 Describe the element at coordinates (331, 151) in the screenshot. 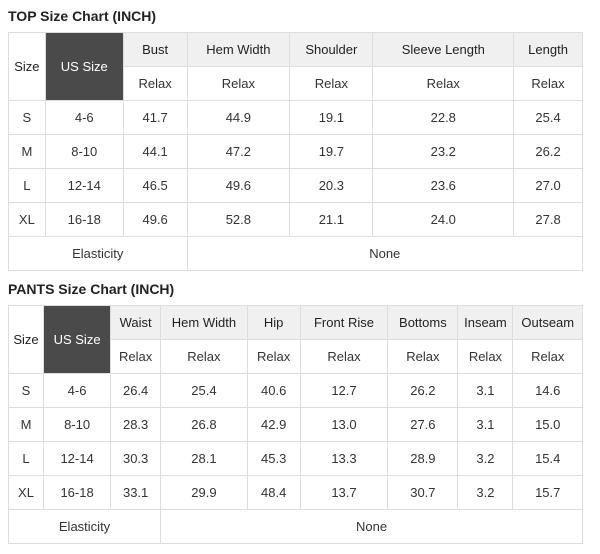

I see `value-cell: 19.7` at that location.